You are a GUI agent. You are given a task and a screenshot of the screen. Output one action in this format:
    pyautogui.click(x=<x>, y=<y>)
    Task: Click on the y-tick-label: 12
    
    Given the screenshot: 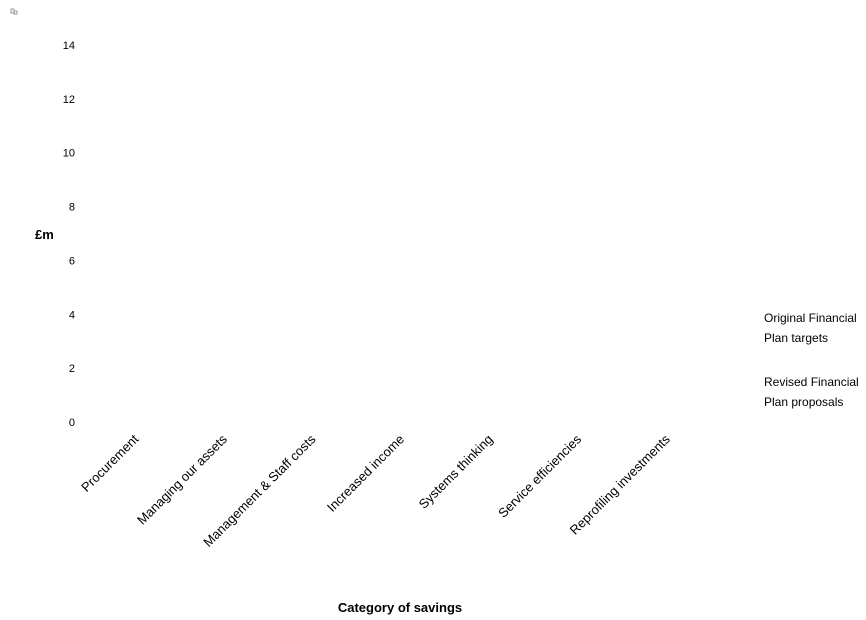 What is the action you would take?
    pyautogui.click(x=69, y=100)
    